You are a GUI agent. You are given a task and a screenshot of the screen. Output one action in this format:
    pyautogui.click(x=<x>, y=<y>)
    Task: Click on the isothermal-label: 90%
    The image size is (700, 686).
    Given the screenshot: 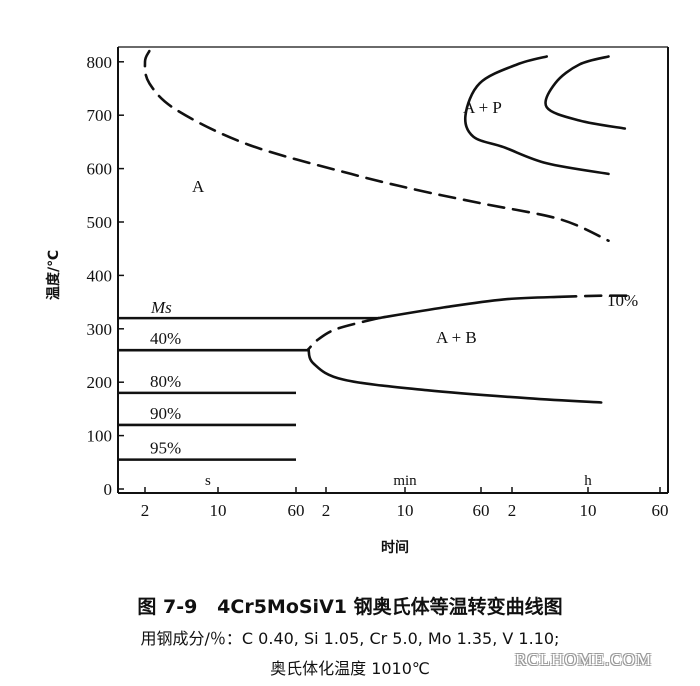 What is the action you would take?
    pyautogui.click(x=165, y=413)
    